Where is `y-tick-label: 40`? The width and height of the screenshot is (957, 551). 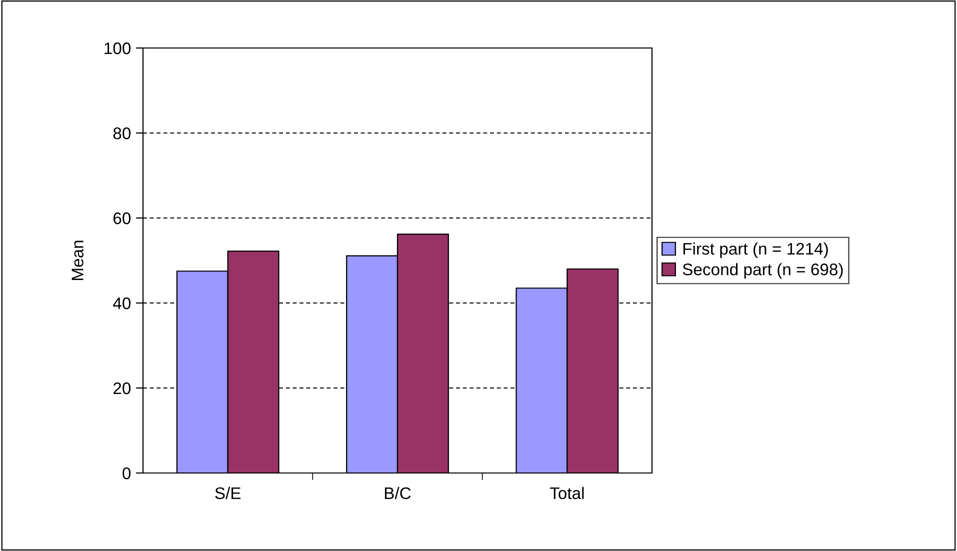 y-tick-label: 40 is located at coordinates (122, 303).